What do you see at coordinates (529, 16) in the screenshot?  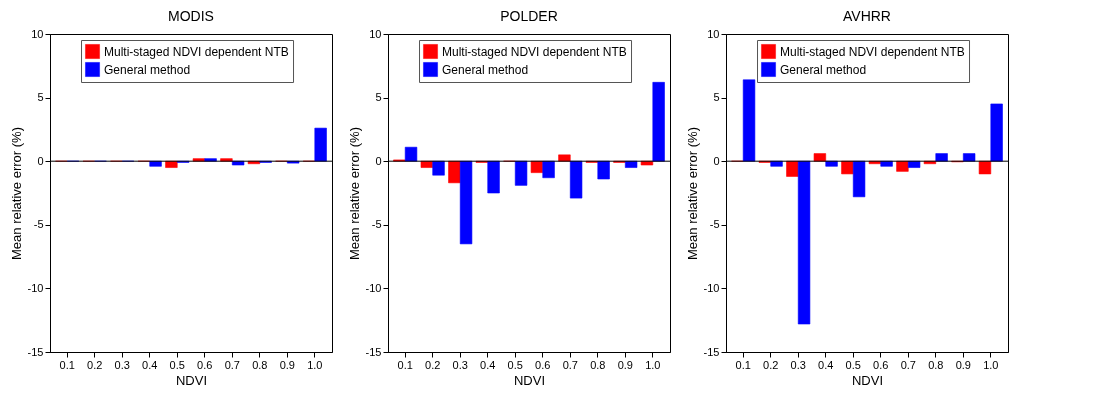 I see `chart-title: POLDER` at bounding box center [529, 16].